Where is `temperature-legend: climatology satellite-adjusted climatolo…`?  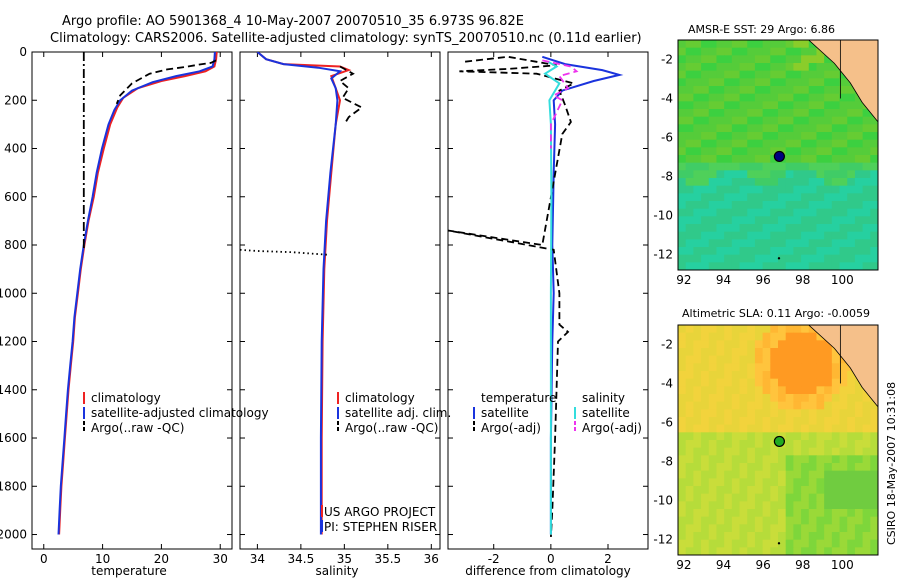
temperature-legend: climatology satellite-adjusted climatolo… is located at coordinates (176, 413).